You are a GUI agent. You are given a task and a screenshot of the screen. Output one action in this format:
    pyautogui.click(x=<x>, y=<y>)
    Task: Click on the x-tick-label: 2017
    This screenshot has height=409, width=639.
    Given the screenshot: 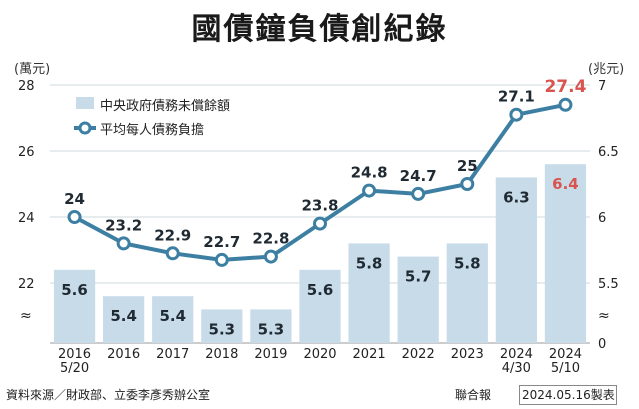 What is the action you would take?
    pyautogui.click(x=172, y=354)
    